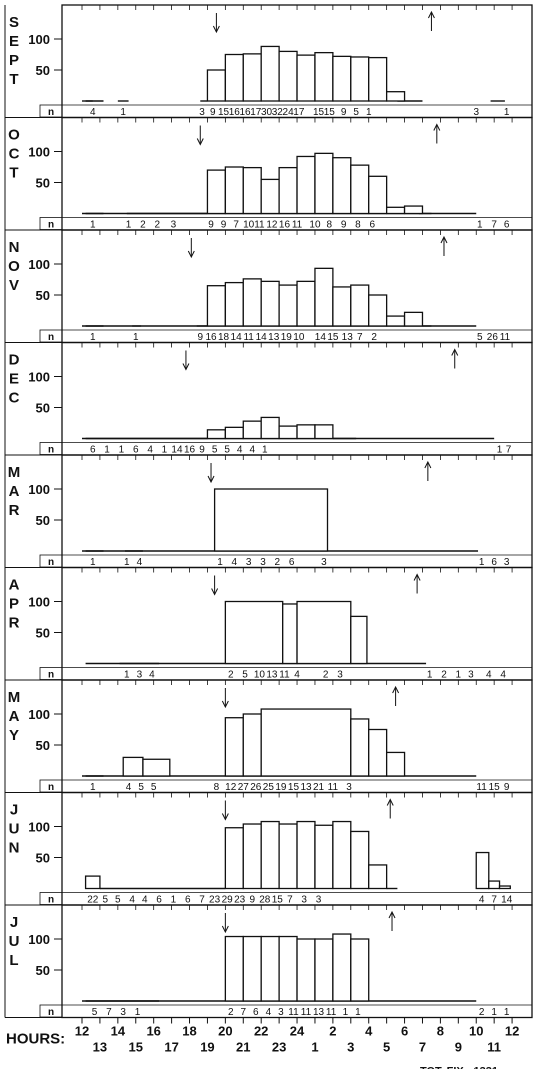  I want to click on hour-tick-label: 20, so click(225, 1031).